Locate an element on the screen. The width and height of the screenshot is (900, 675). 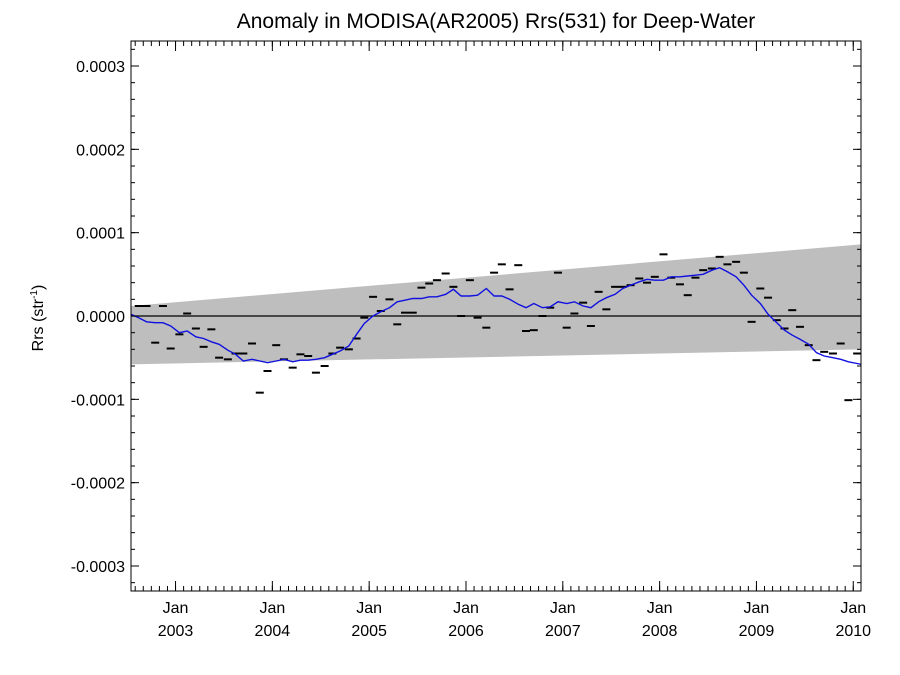
y-axis-label-close: ) is located at coordinates (38, 287).